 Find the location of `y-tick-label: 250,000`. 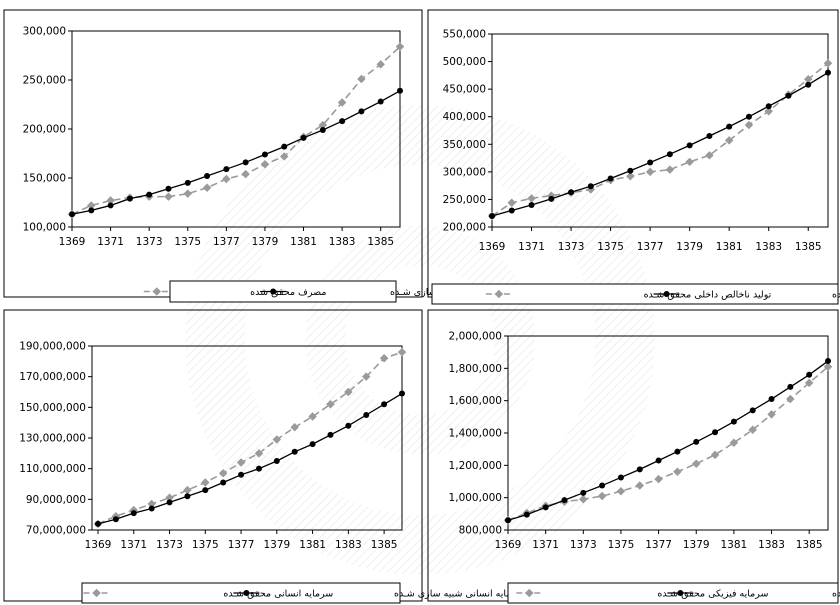

y-tick-label: 250,000 is located at coordinates (464, 200).